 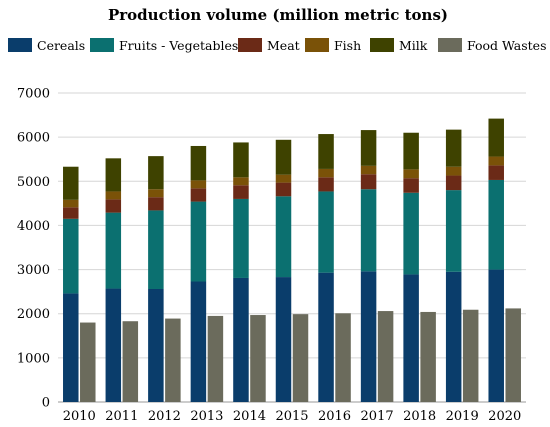 What do you see at coordinates (46, 403) in the screenshot?
I see `y-tick-label: 0` at bounding box center [46, 403].